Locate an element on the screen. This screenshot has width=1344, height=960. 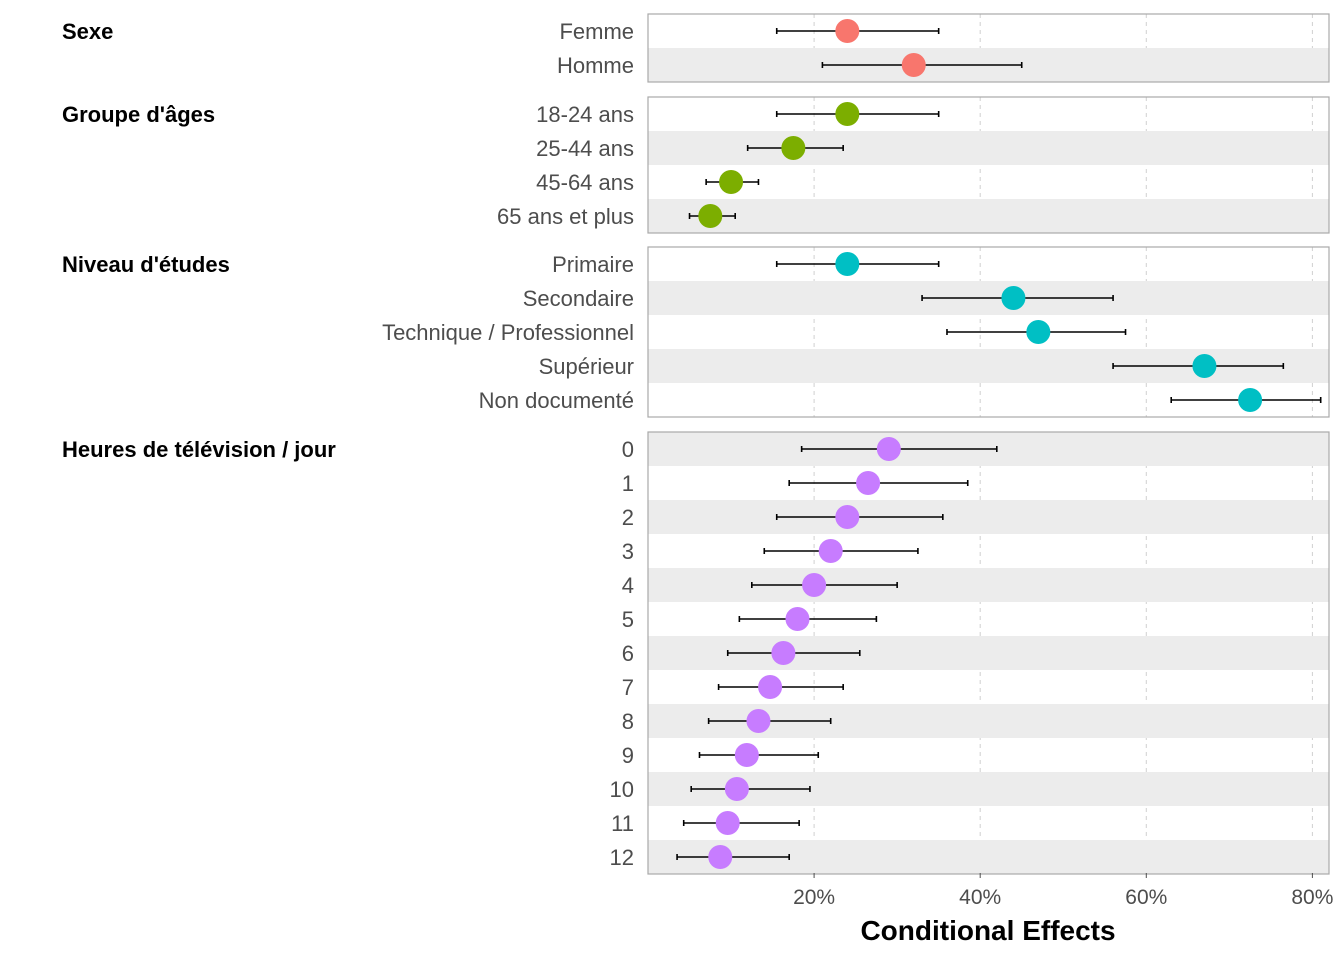
row-label: 11 is located at coordinates (622, 823).